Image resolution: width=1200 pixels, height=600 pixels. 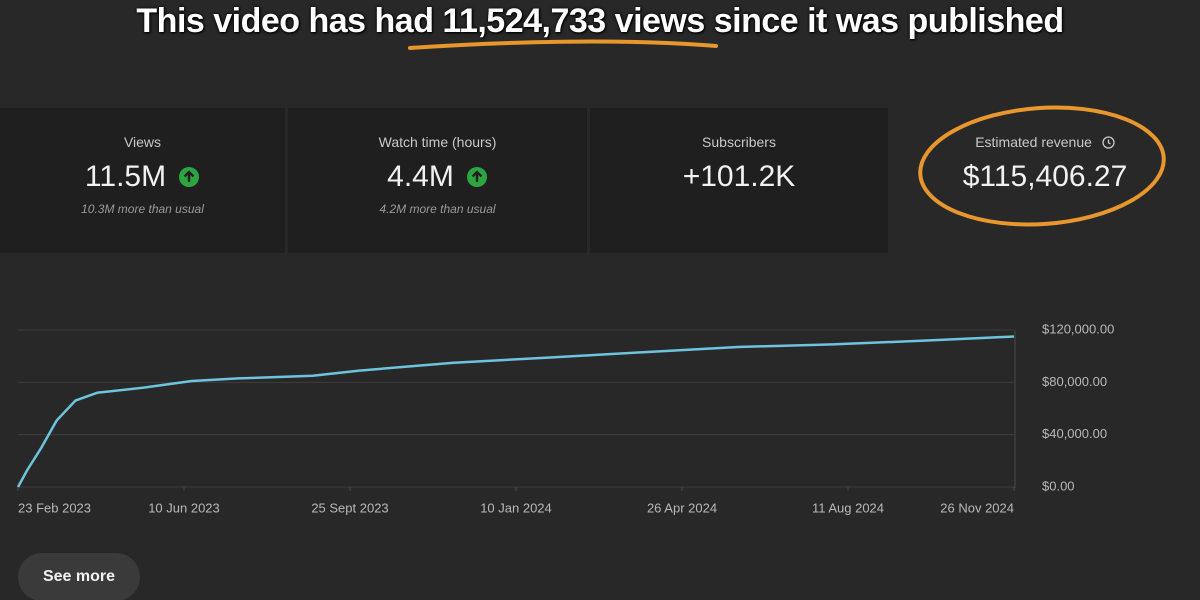 I want to click on see-more-button: See more, so click(x=79, y=576).